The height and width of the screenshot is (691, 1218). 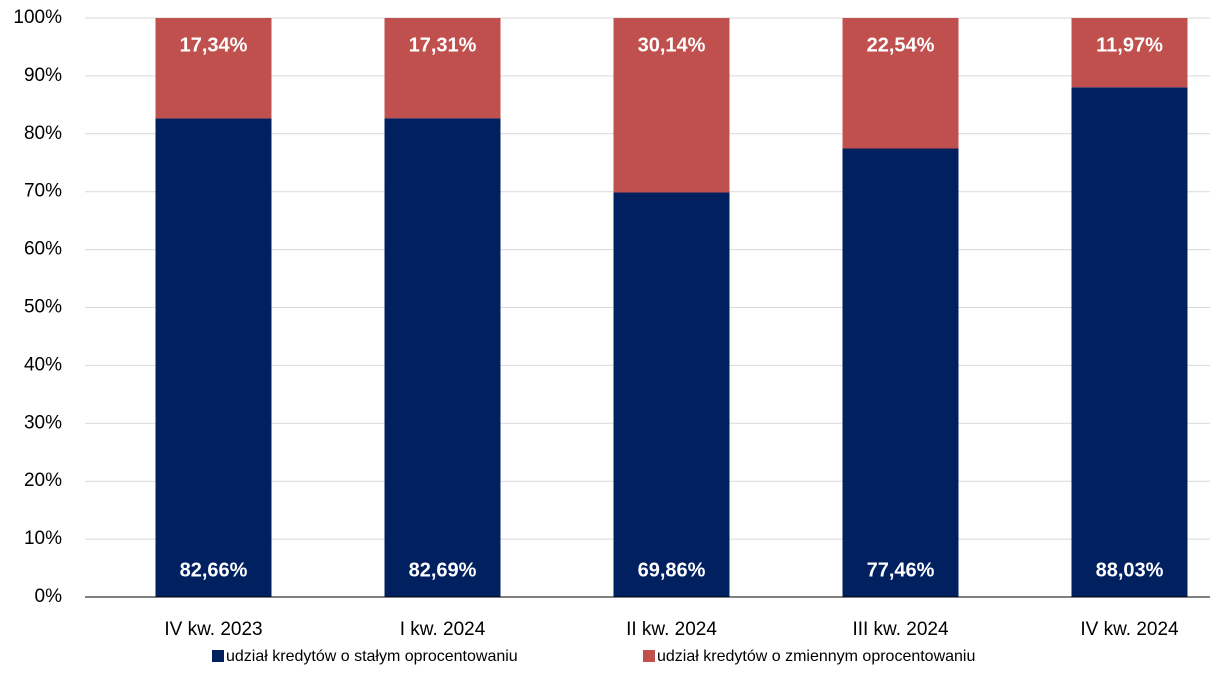 I want to click on y-tick-label: 70%, so click(x=43, y=191).